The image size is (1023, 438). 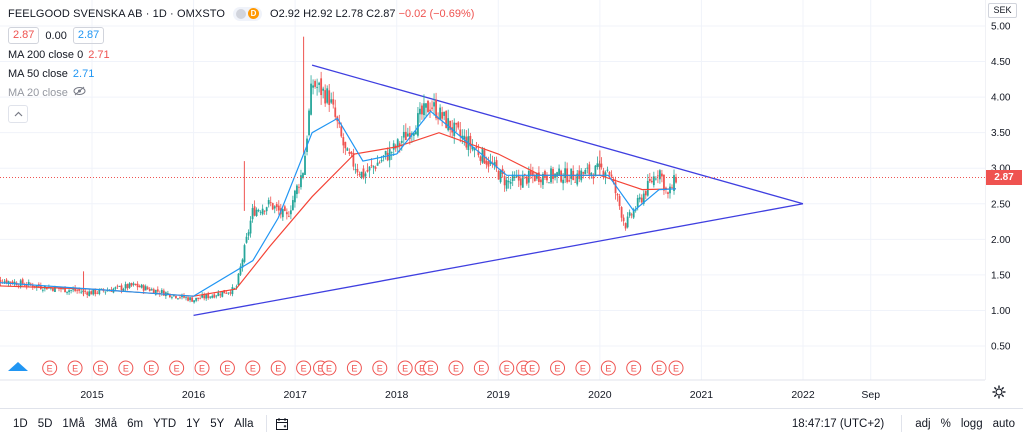 I want to click on hidden-eye-icon, so click(x=79, y=92).